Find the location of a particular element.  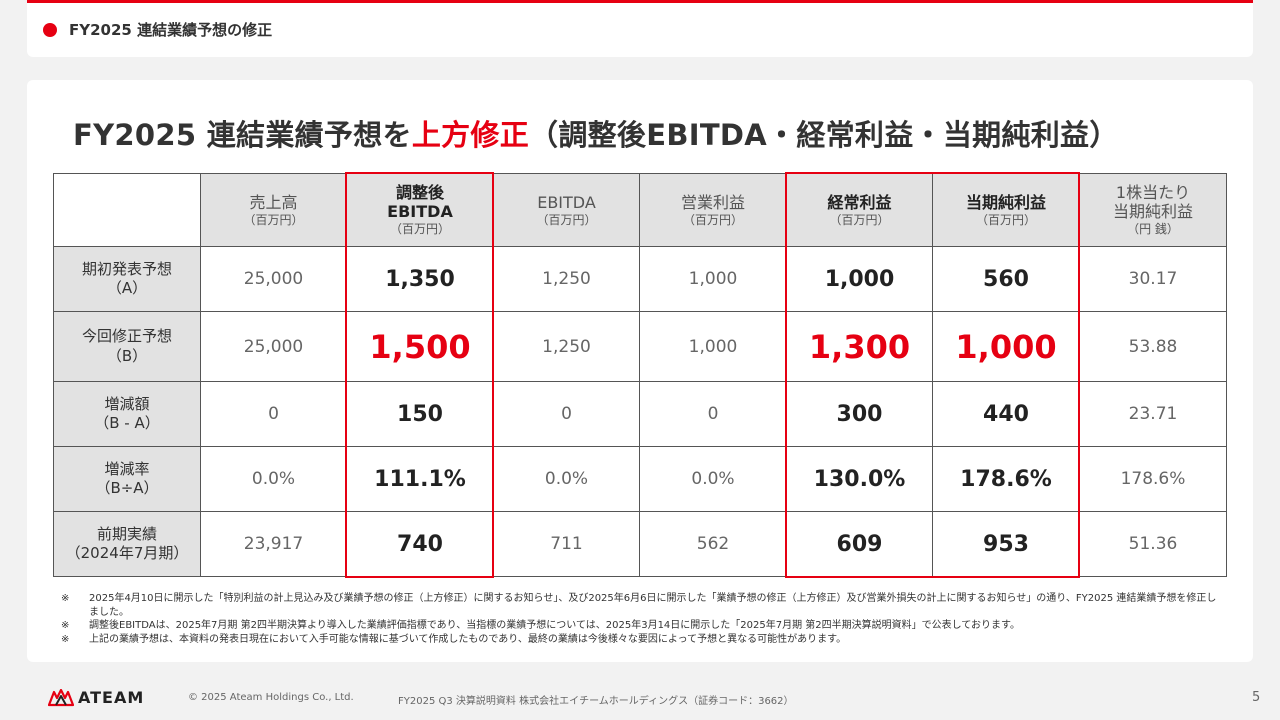

table-cell: 150 is located at coordinates (420, 414).